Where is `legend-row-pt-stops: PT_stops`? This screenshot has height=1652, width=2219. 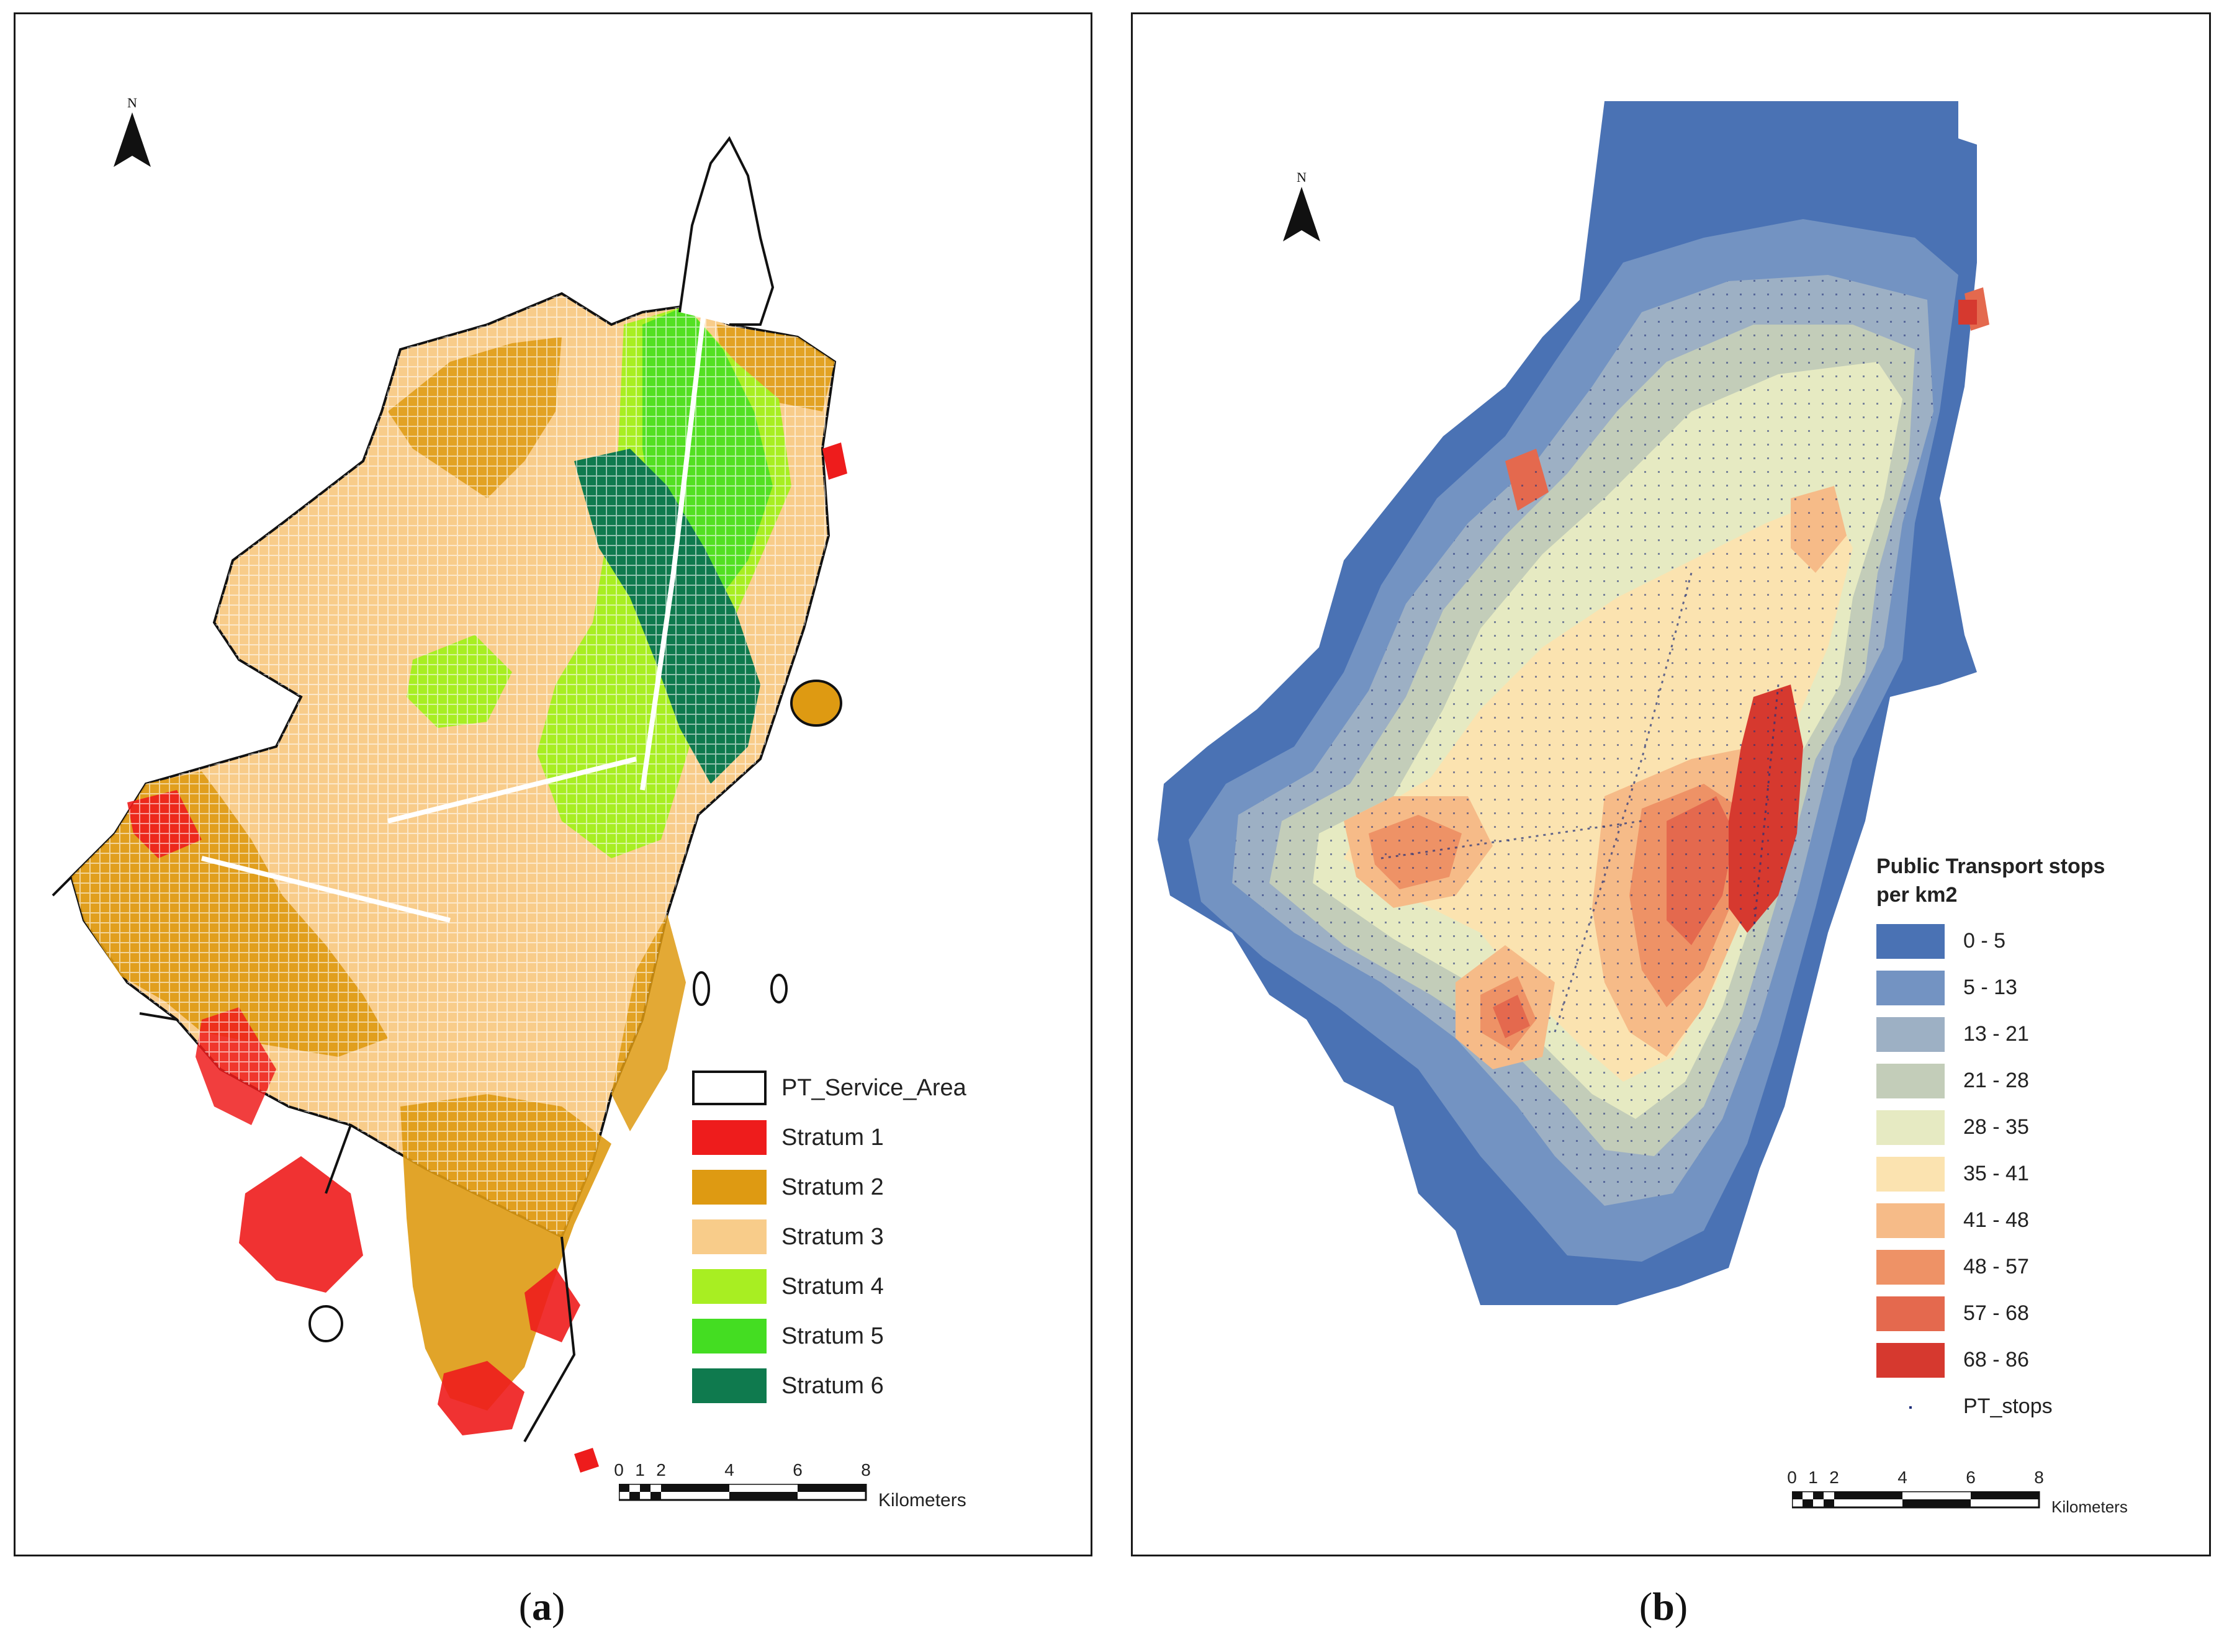
legend-row-pt-stops: PT_stops is located at coordinates (1990, 1406).